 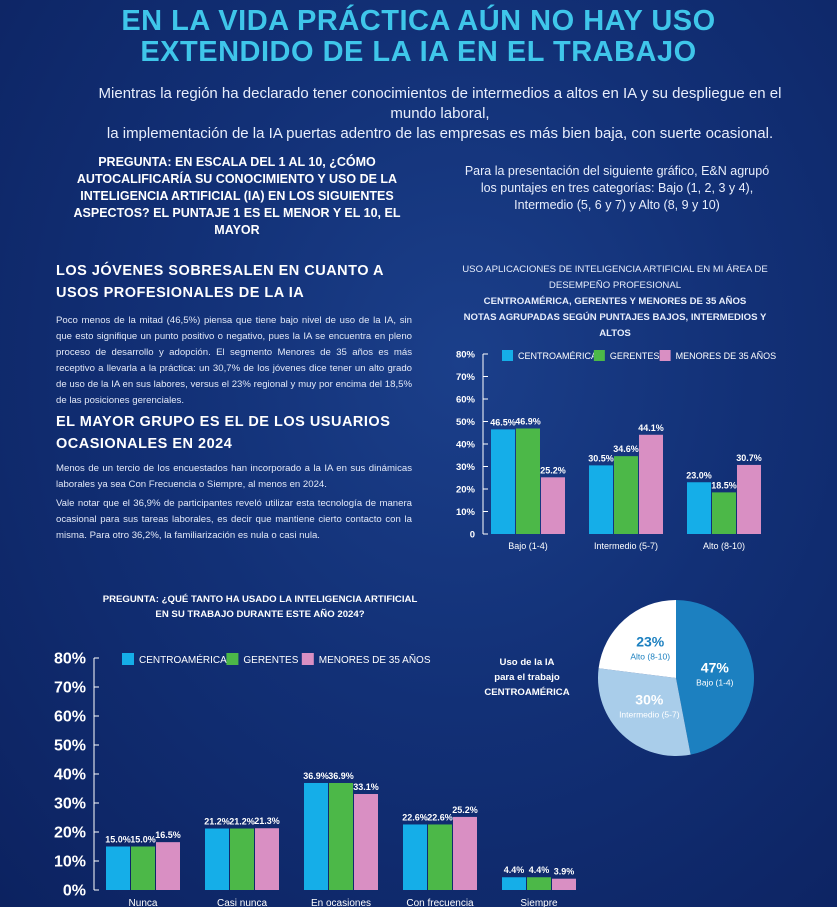 What do you see at coordinates (70, 775) in the screenshot?
I see `chart2-y-tick-label: 40%` at bounding box center [70, 775].